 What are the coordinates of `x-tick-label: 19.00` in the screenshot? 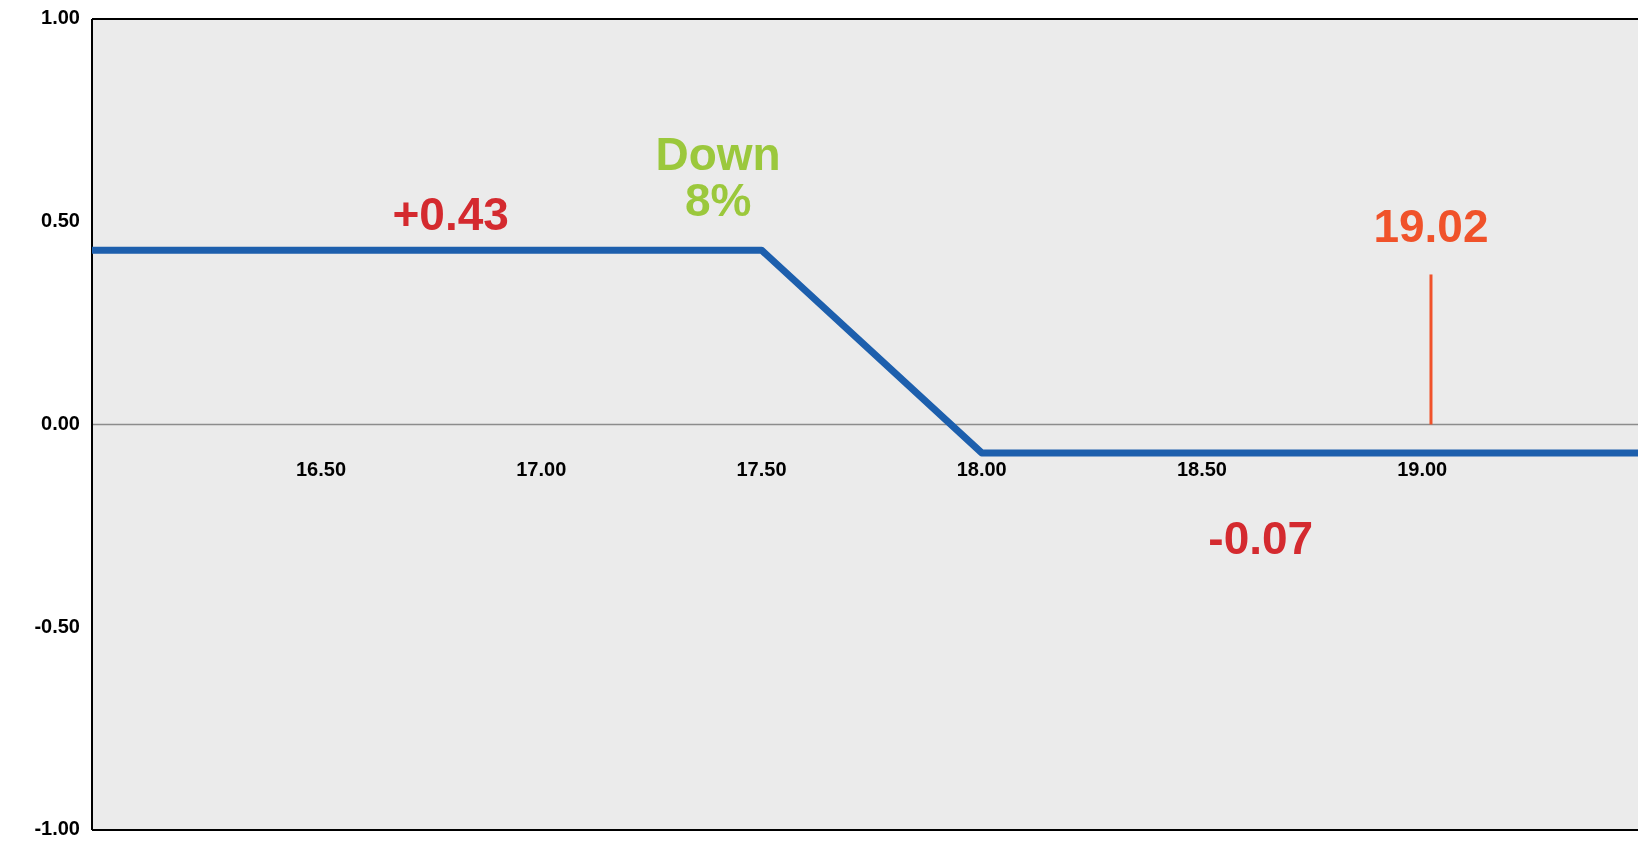 It's located at (1422, 468).